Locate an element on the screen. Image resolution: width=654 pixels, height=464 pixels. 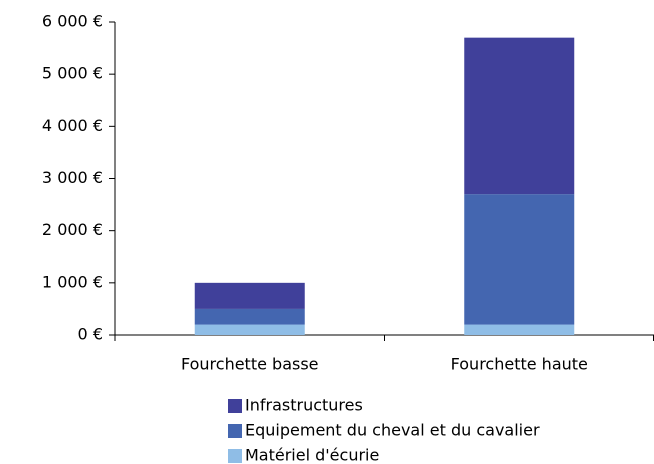
legend-label: Infrastructures is located at coordinates (304, 405).